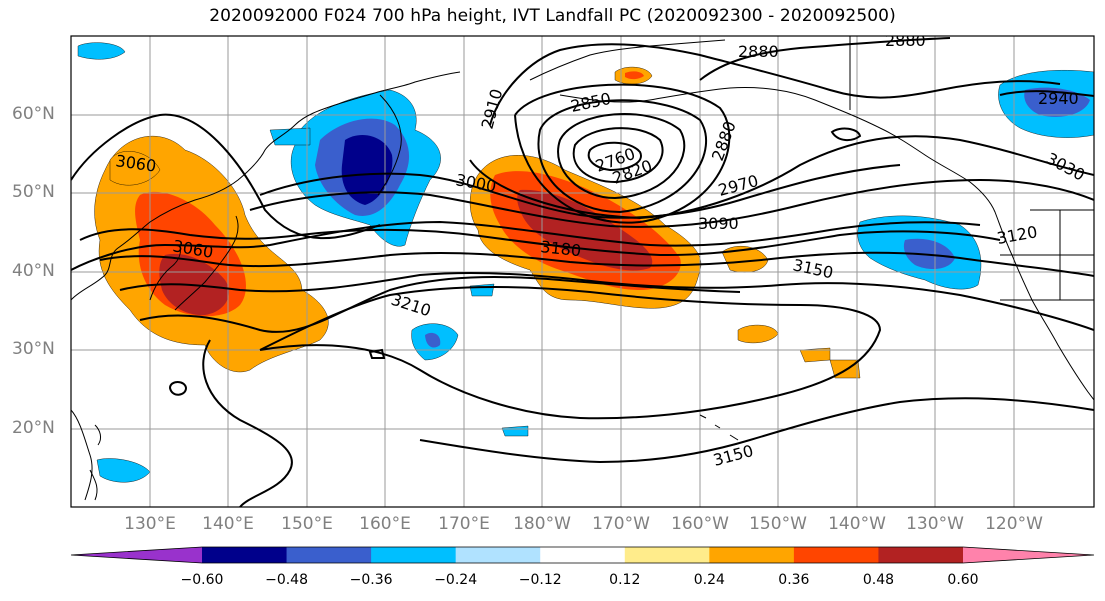  Describe the element at coordinates (794, 580) in the screenshot. I see `colorbar-tick-label: 0.36` at that location.